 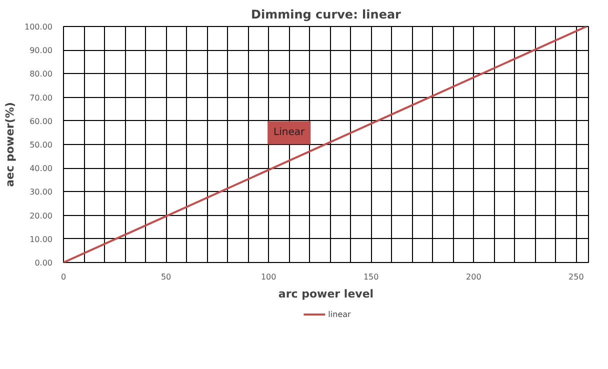 I want to click on y-tick-label: 10.00, so click(x=41, y=239).